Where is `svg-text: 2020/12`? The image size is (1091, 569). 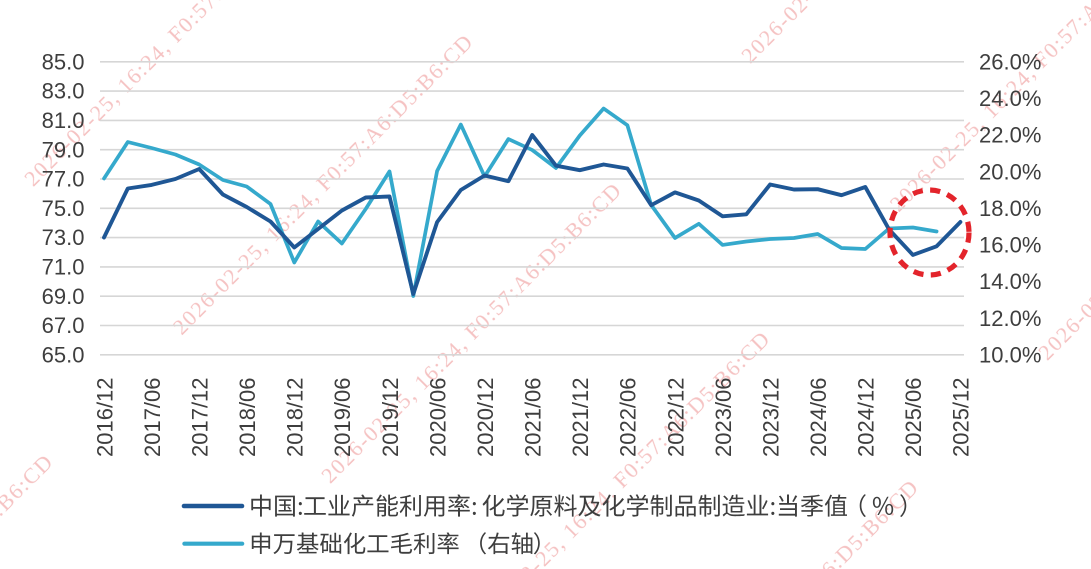
svg-text: 2020/12 is located at coordinates (485, 417).